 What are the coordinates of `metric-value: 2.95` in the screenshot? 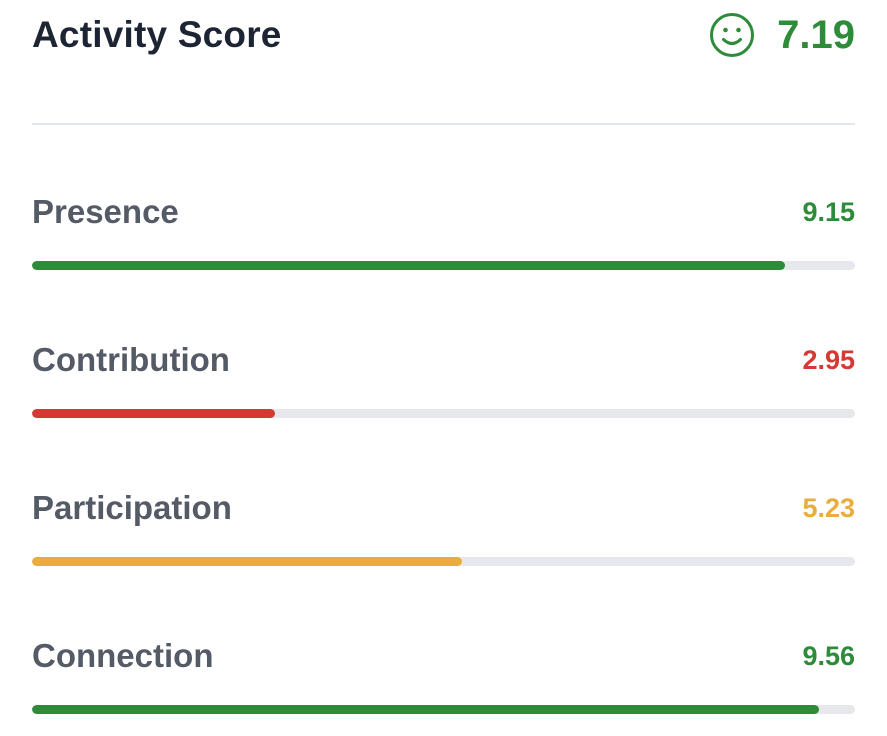 It's located at (828, 360).